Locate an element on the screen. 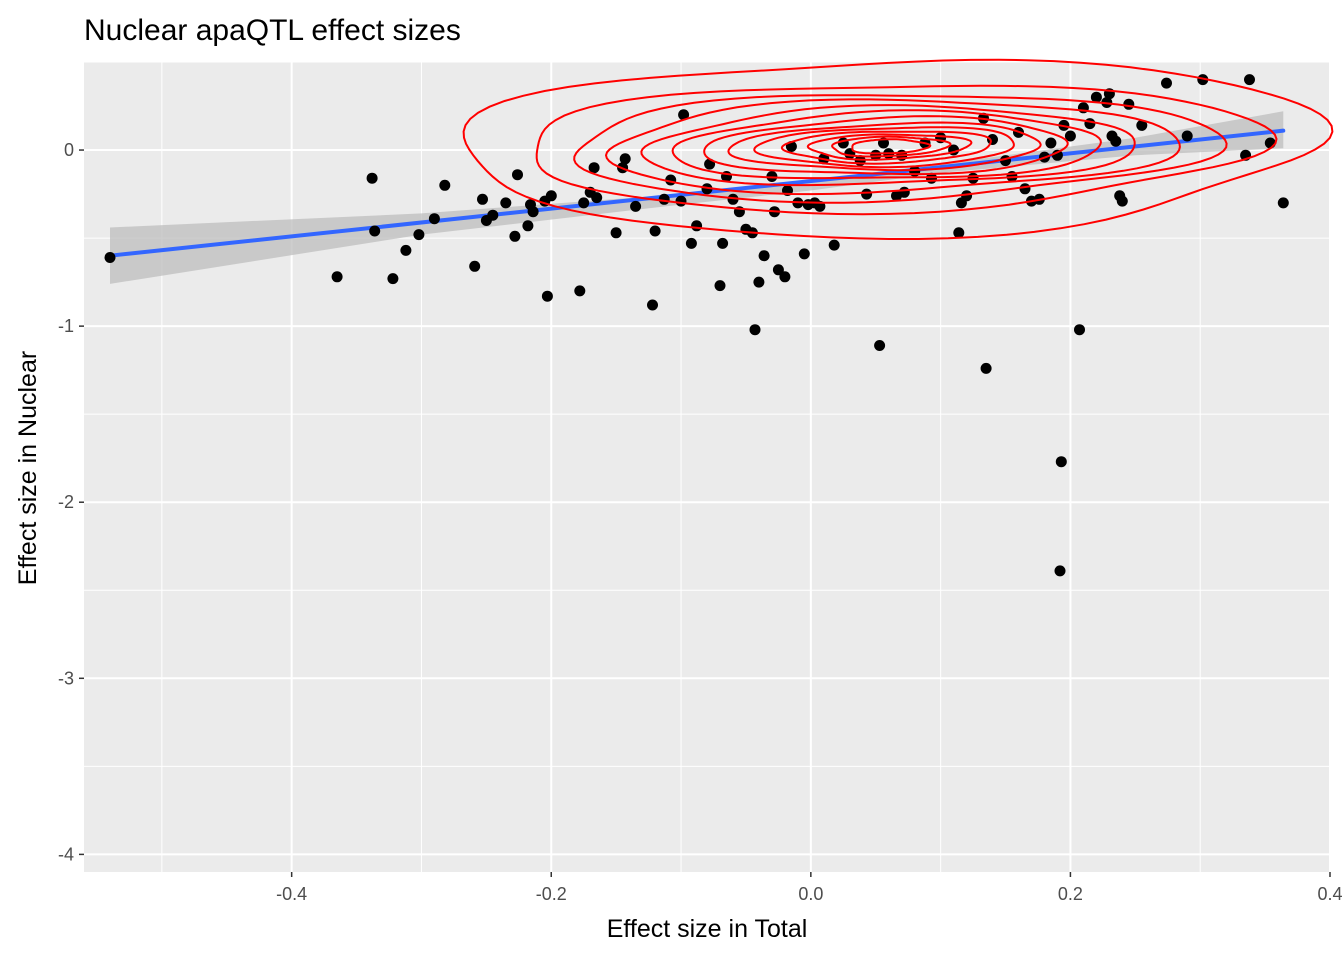 This screenshot has width=1344, height=960. density-contour-layer is located at coordinates (898, 149).